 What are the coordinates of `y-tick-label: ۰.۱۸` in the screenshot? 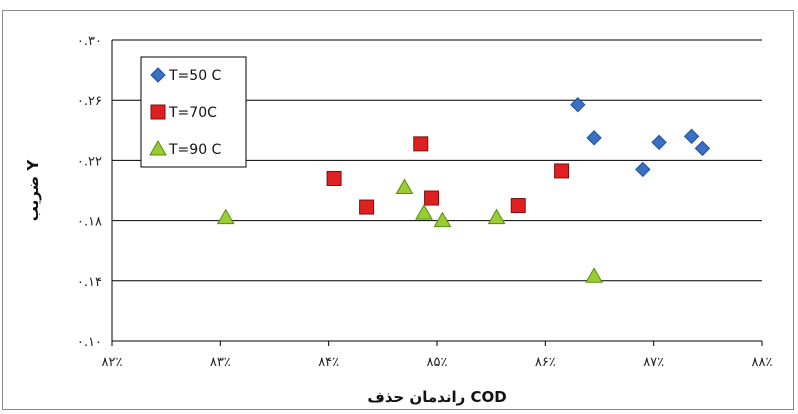 It's located at (89, 222).